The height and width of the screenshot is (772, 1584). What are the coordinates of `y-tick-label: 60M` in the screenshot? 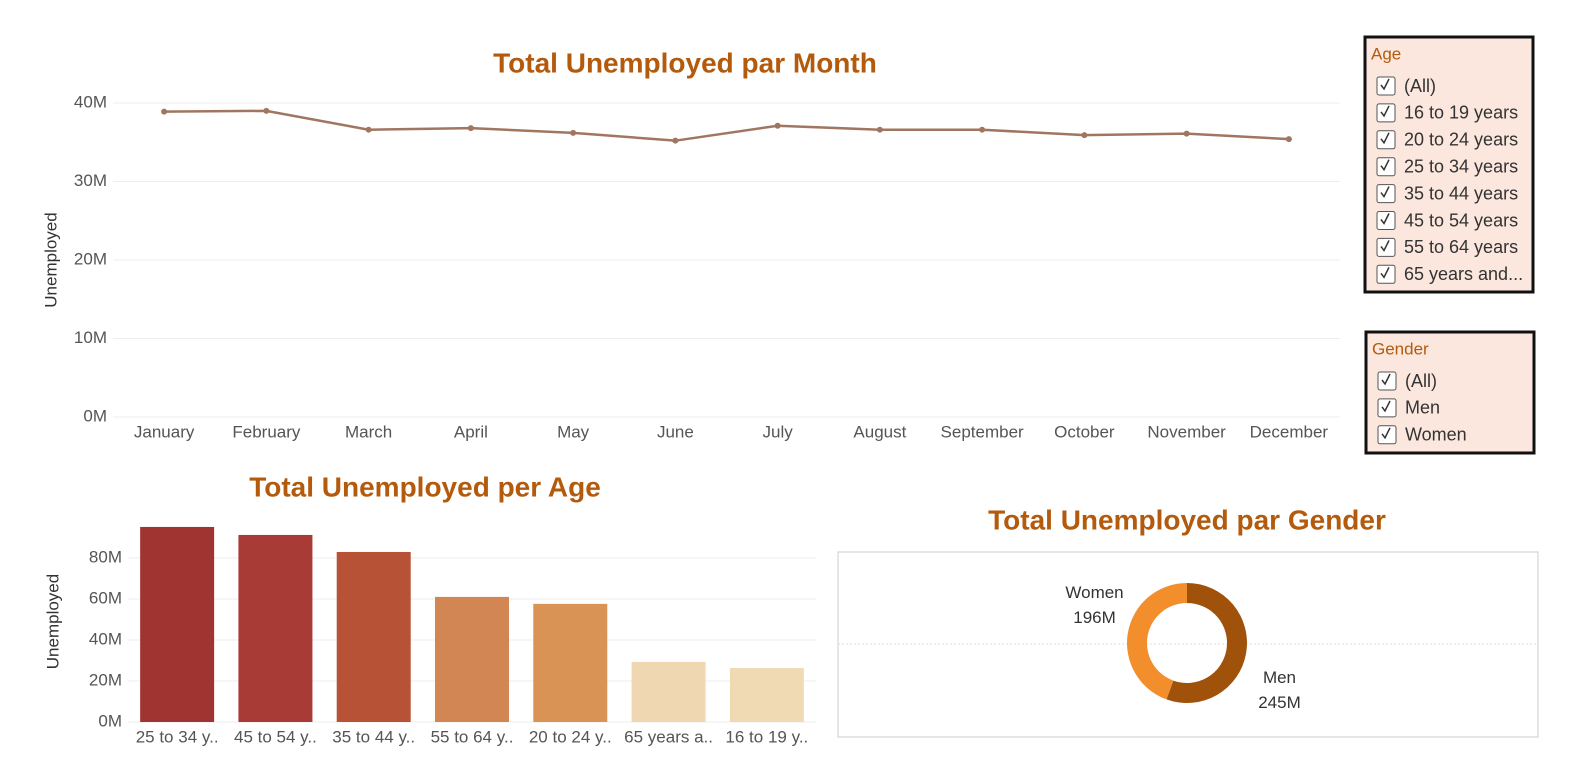 It's located at (105, 597).